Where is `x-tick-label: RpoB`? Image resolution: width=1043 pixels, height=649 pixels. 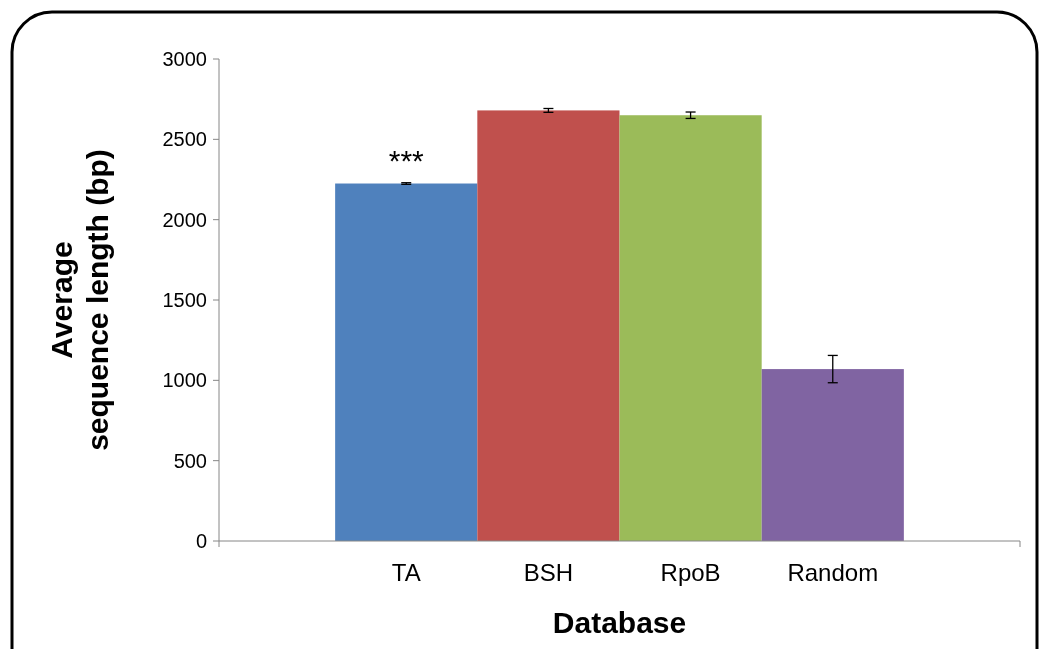
x-tick-label: RpoB is located at coordinates (690, 572).